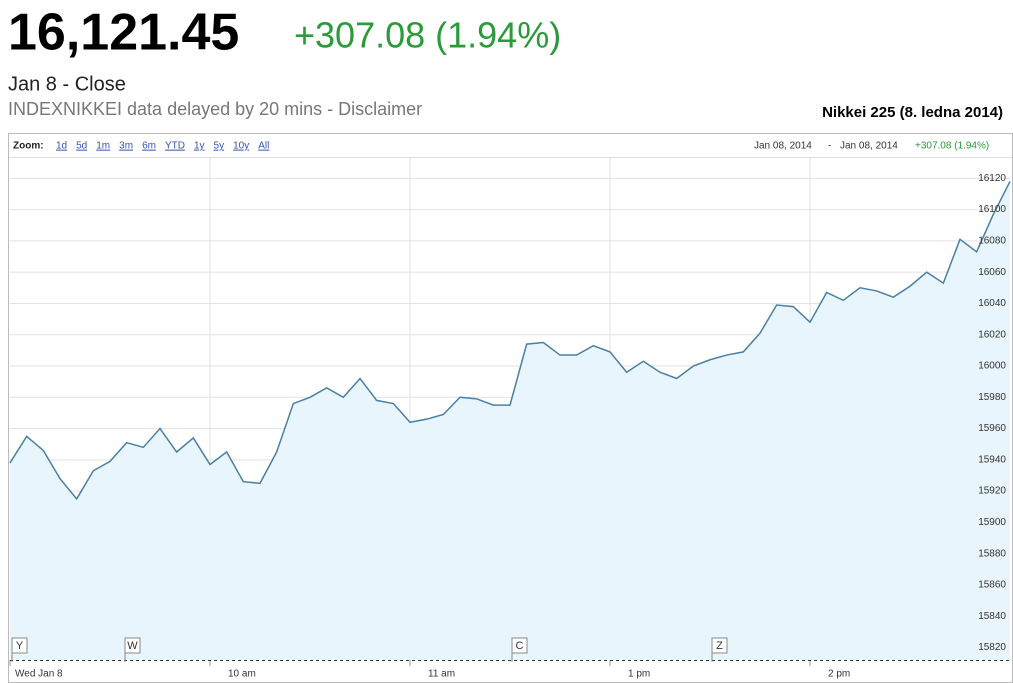  I want to click on change: +307.08 (1.94%), so click(427, 35).